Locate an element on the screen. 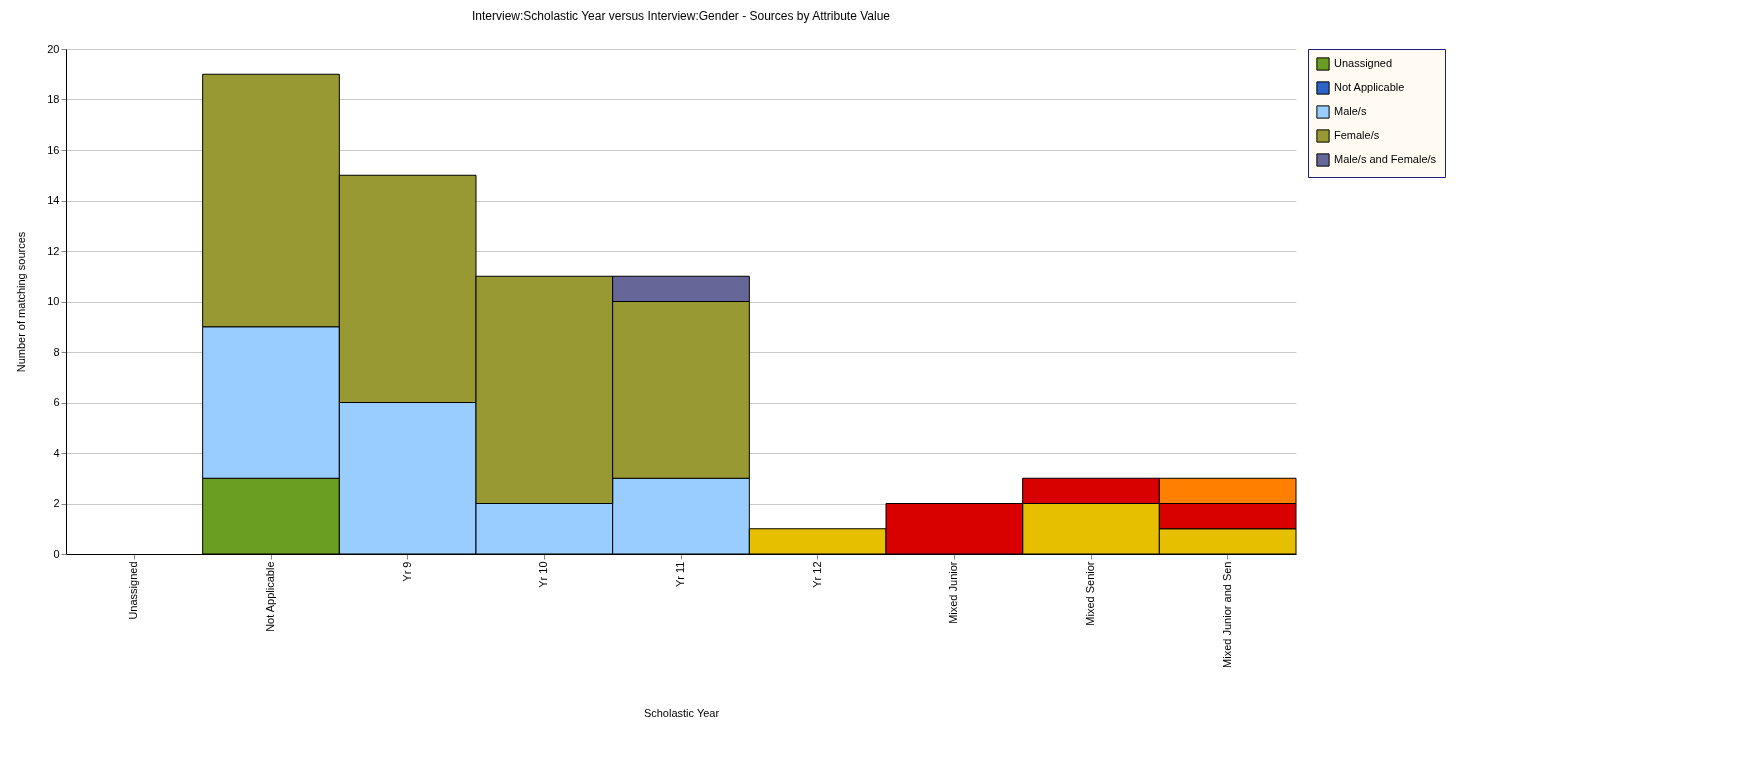 The image size is (1749, 775). y-tick-label: 8 is located at coordinates (56, 351).